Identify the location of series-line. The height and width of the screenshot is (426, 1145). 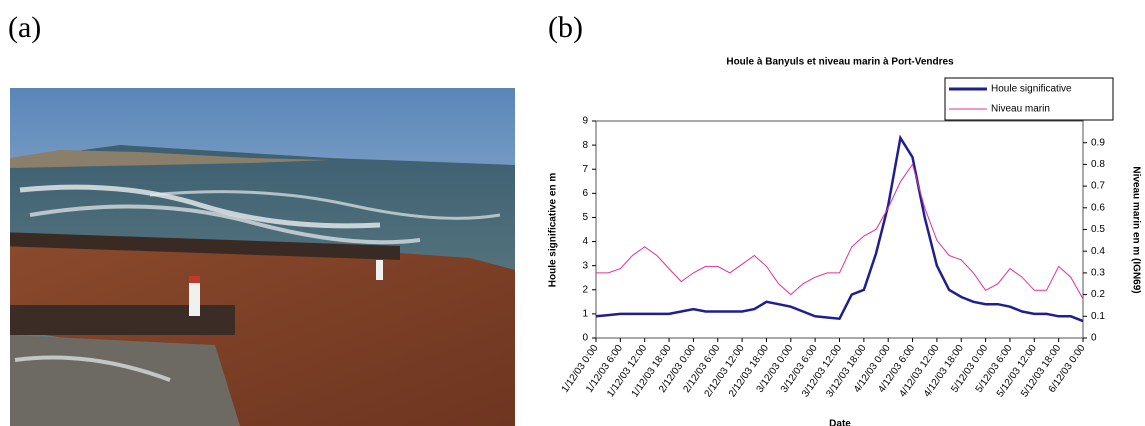
(840, 231).